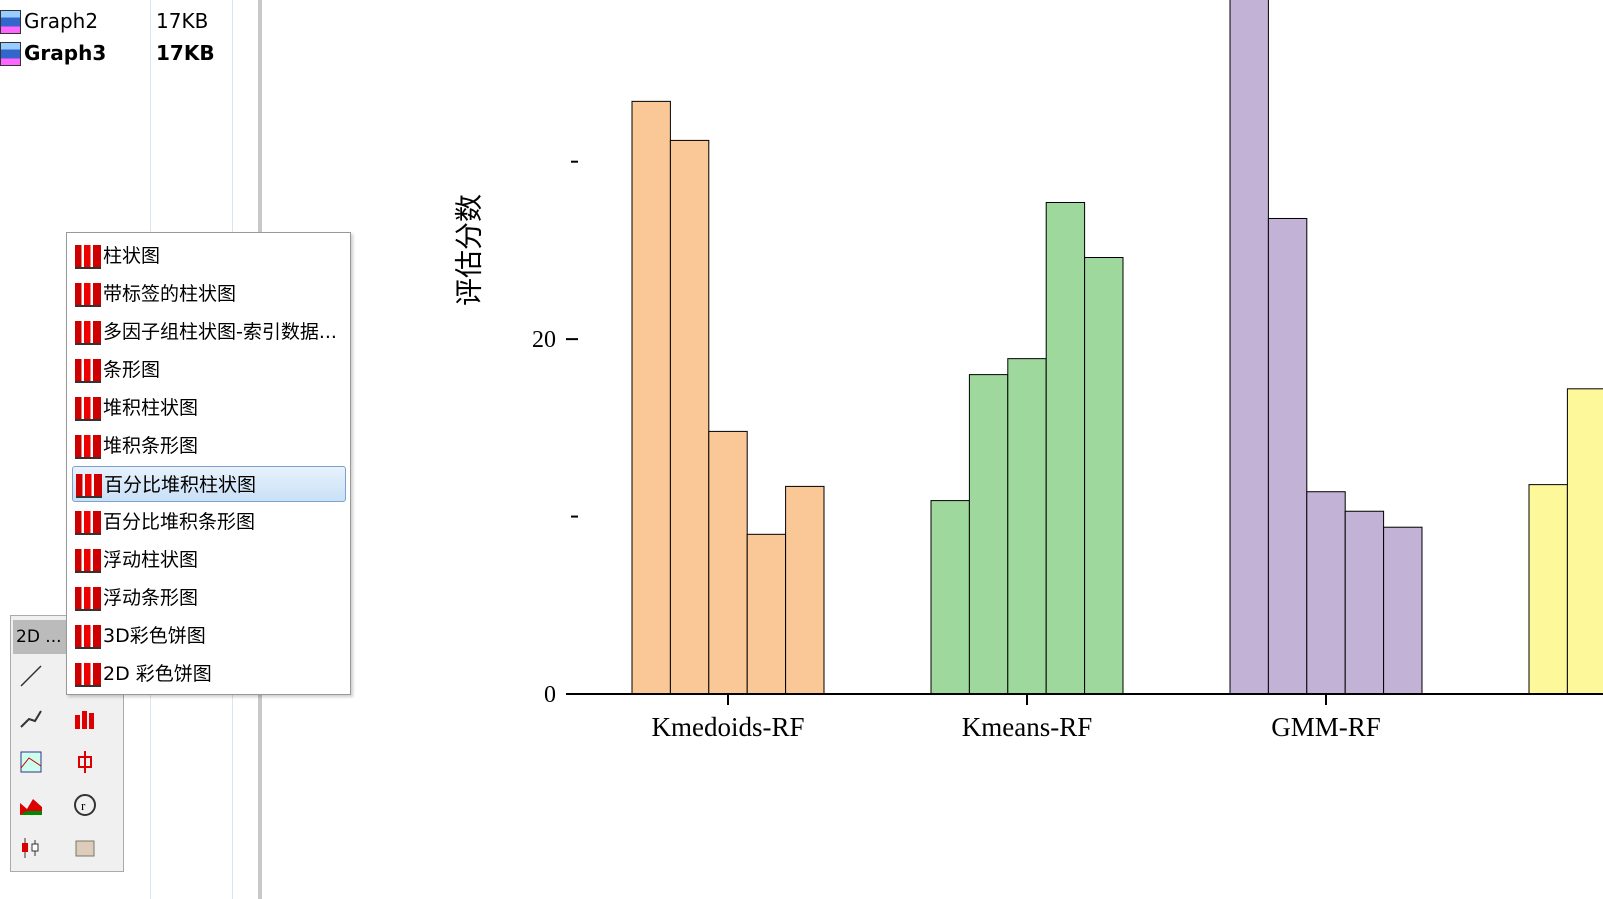  I want to click on menu-item-label: 条形图, so click(132, 370).